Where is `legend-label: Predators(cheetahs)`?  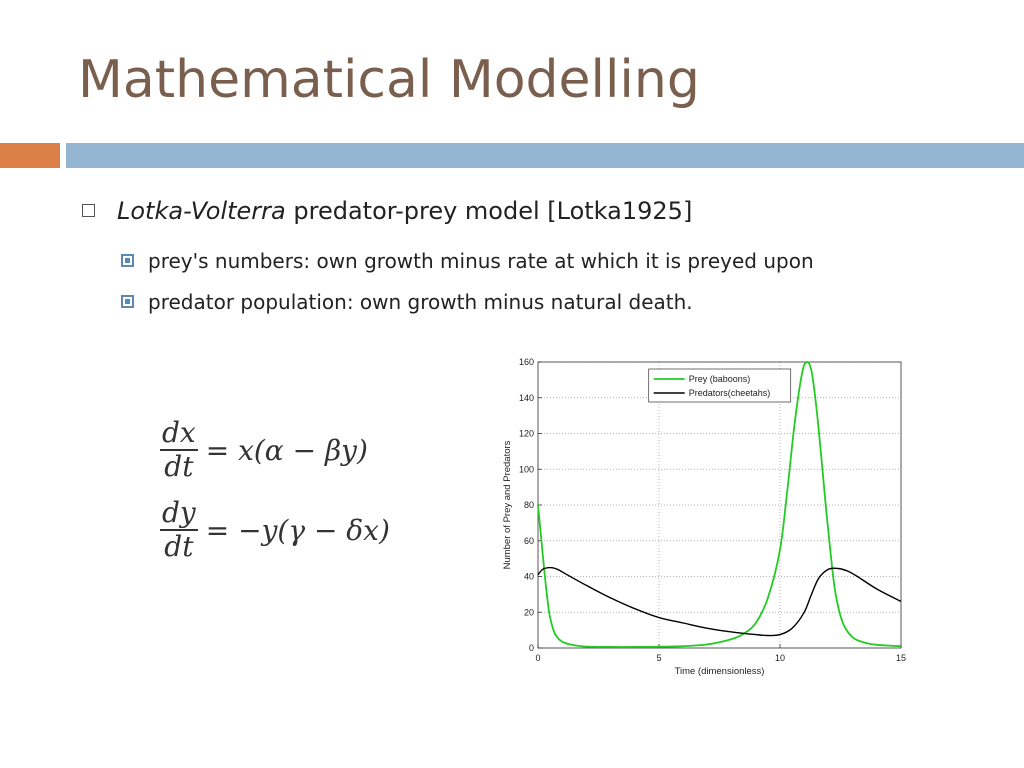 legend-label: Predators(cheetahs) is located at coordinates (730, 393).